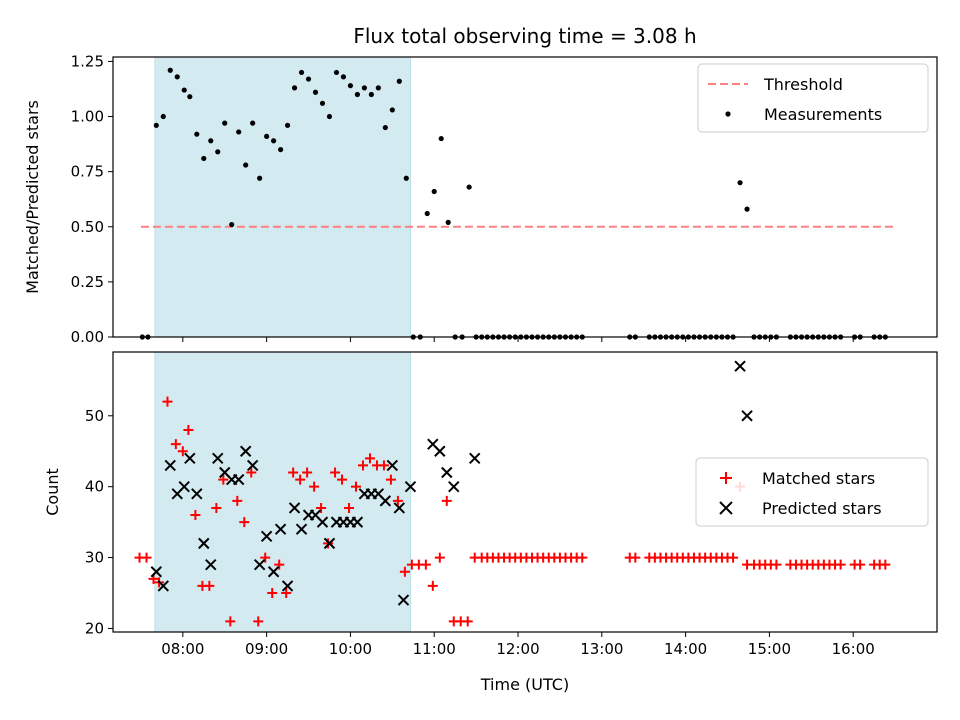 The image size is (960, 720). Describe the element at coordinates (822, 508) in the screenshot. I see `legend-entry-label: Predicted stars` at that location.